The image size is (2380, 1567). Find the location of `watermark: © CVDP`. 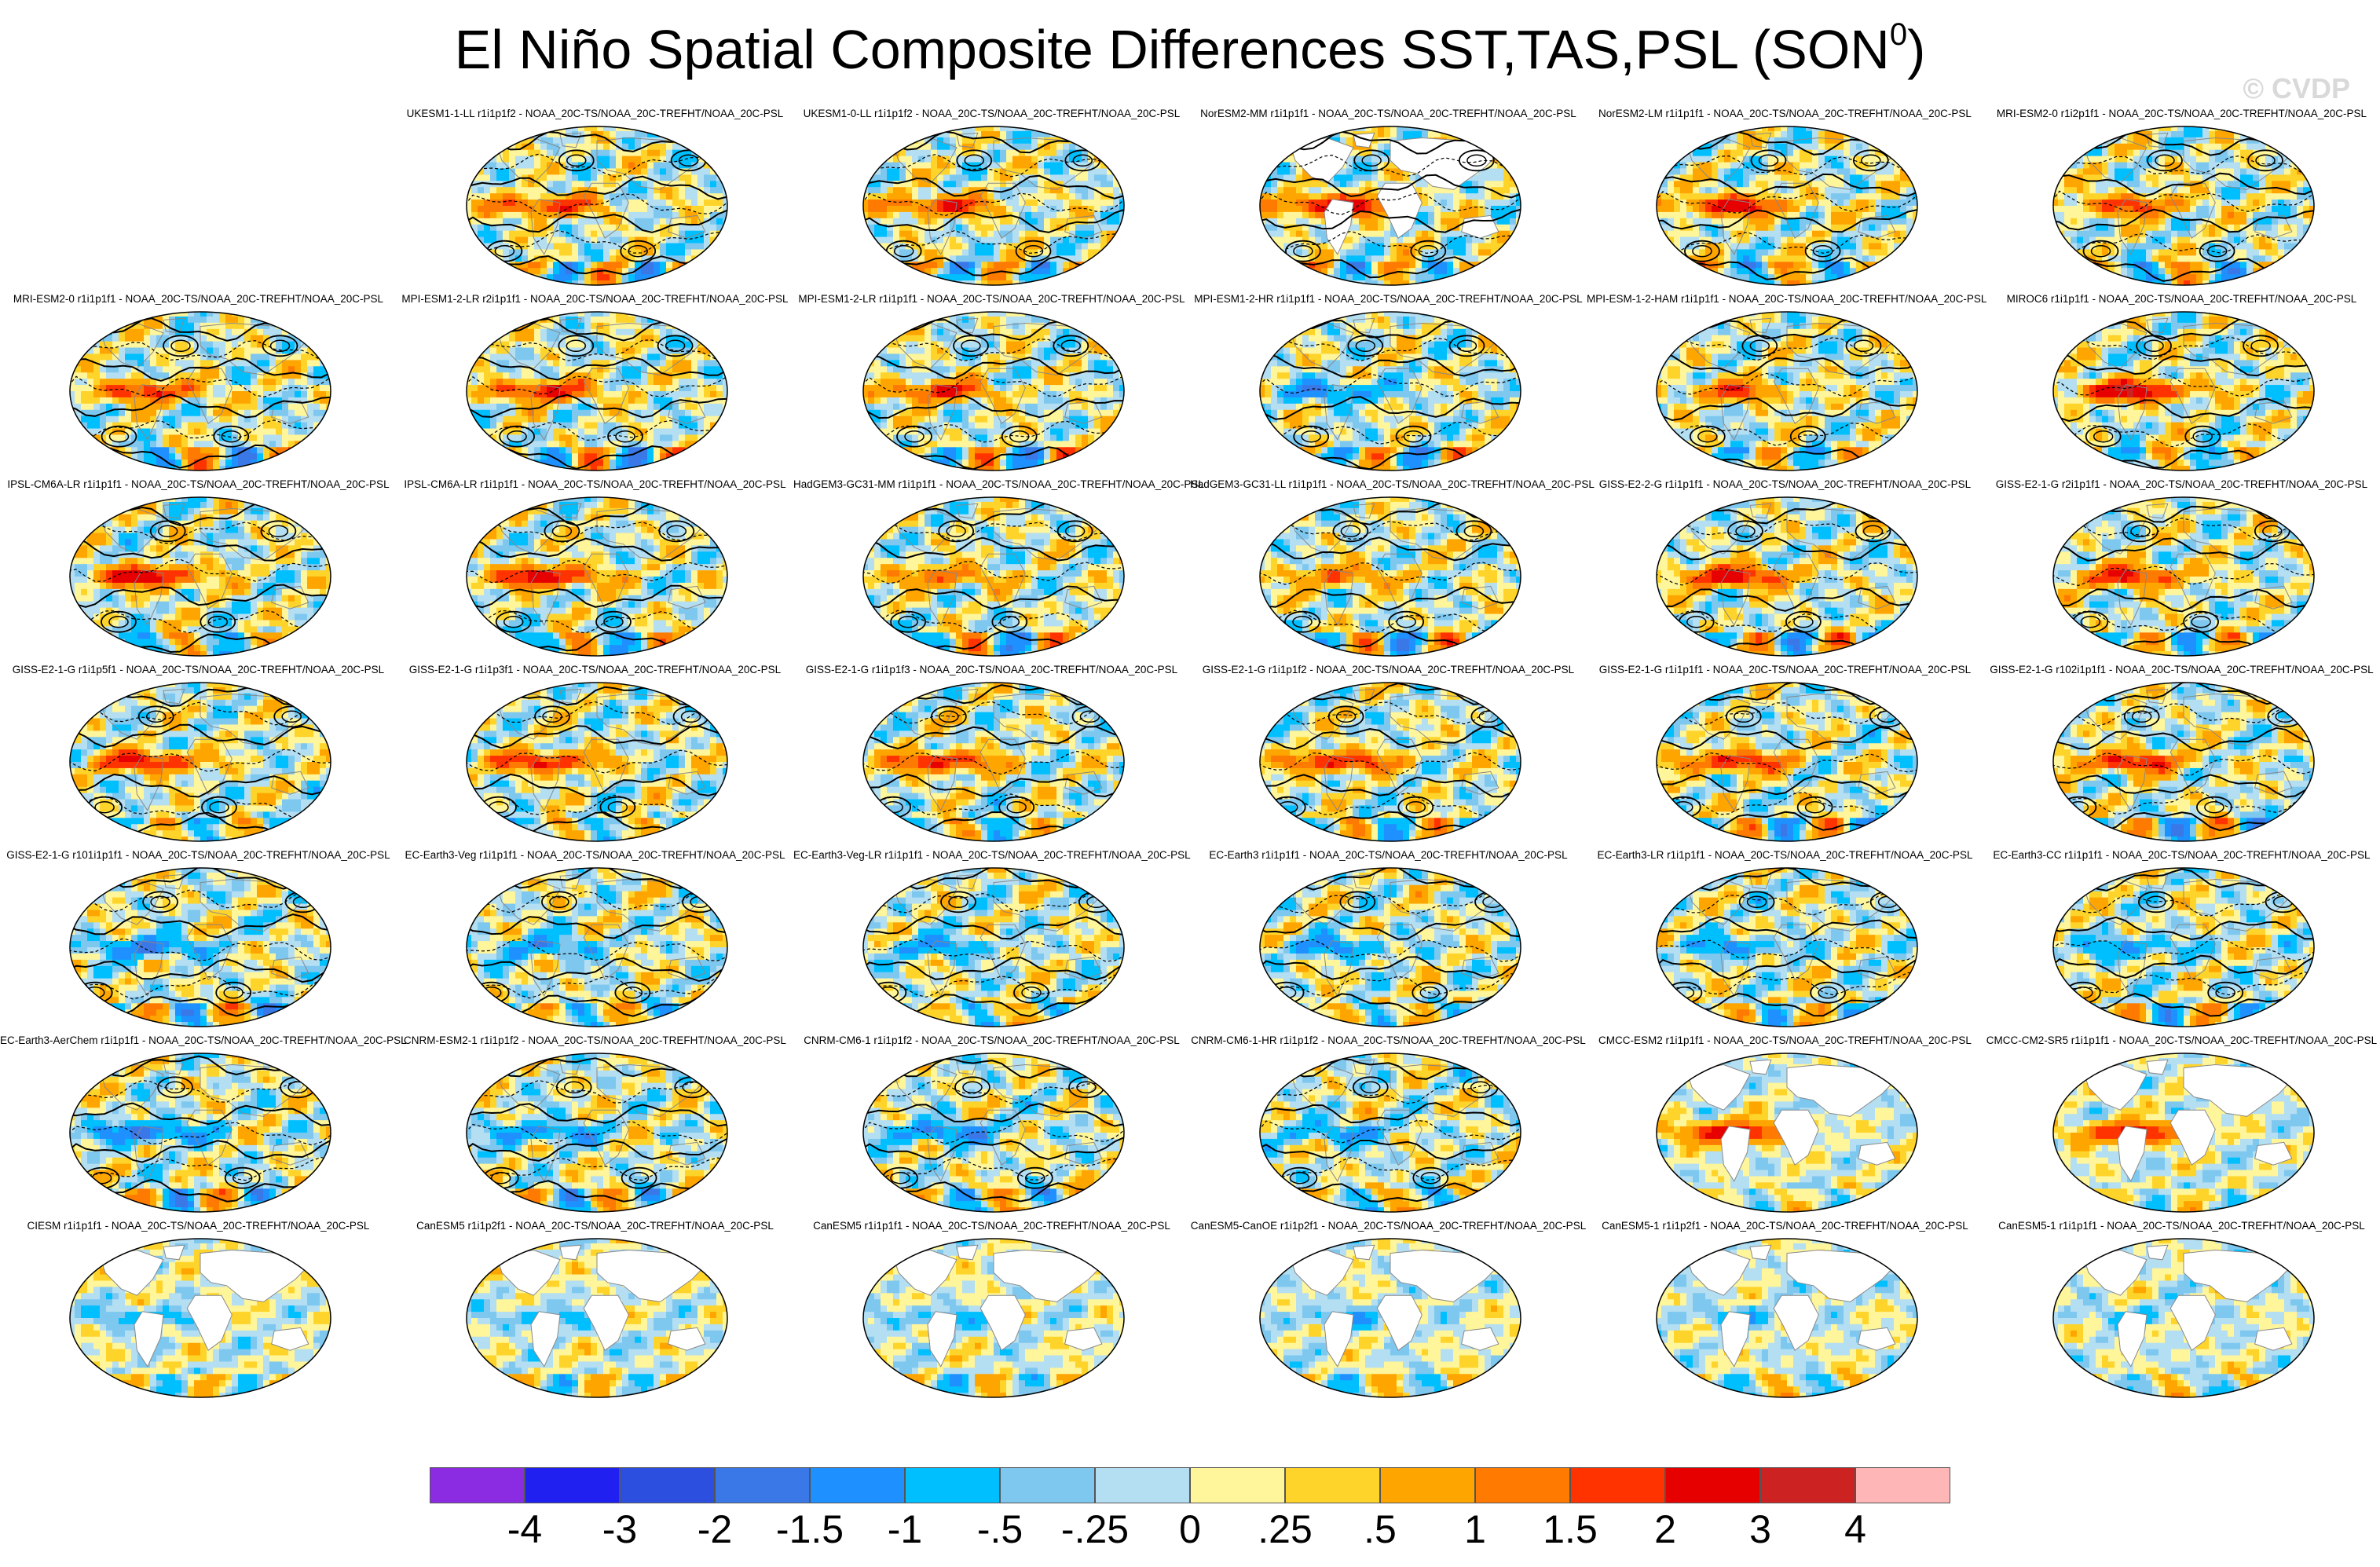

watermark: © CVDP is located at coordinates (2296, 88).